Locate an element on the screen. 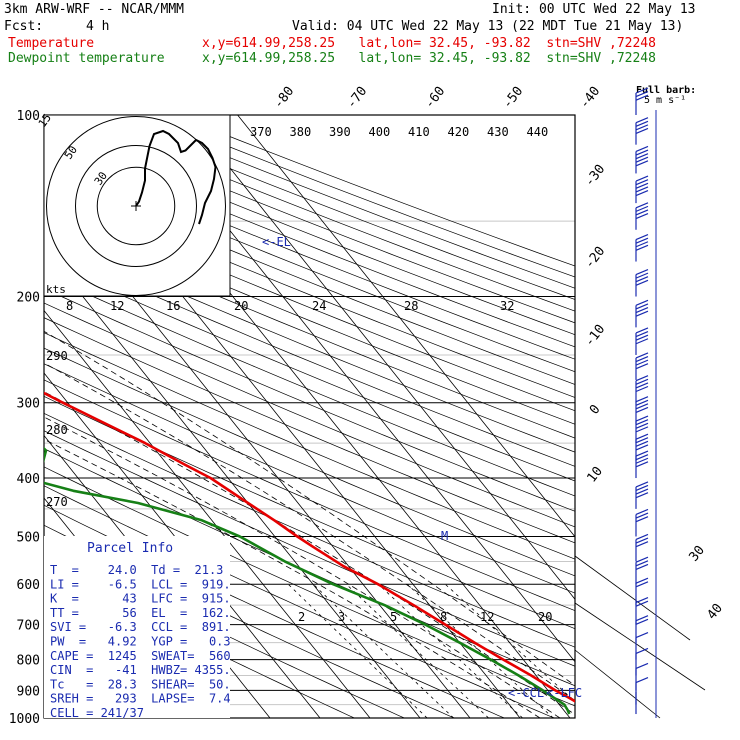 This screenshot has width=740, height=740. model-title: 3km ARW-WRF -- NCAR/MMM is located at coordinates (94, 9).